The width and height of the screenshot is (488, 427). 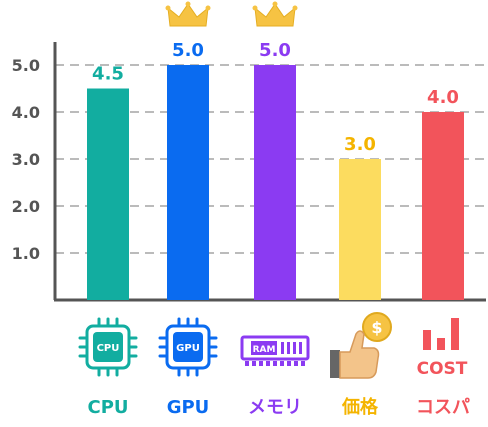 What do you see at coordinates (26, 253) in the screenshot?
I see `y-tick-label: 1.0` at bounding box center [26, 253].